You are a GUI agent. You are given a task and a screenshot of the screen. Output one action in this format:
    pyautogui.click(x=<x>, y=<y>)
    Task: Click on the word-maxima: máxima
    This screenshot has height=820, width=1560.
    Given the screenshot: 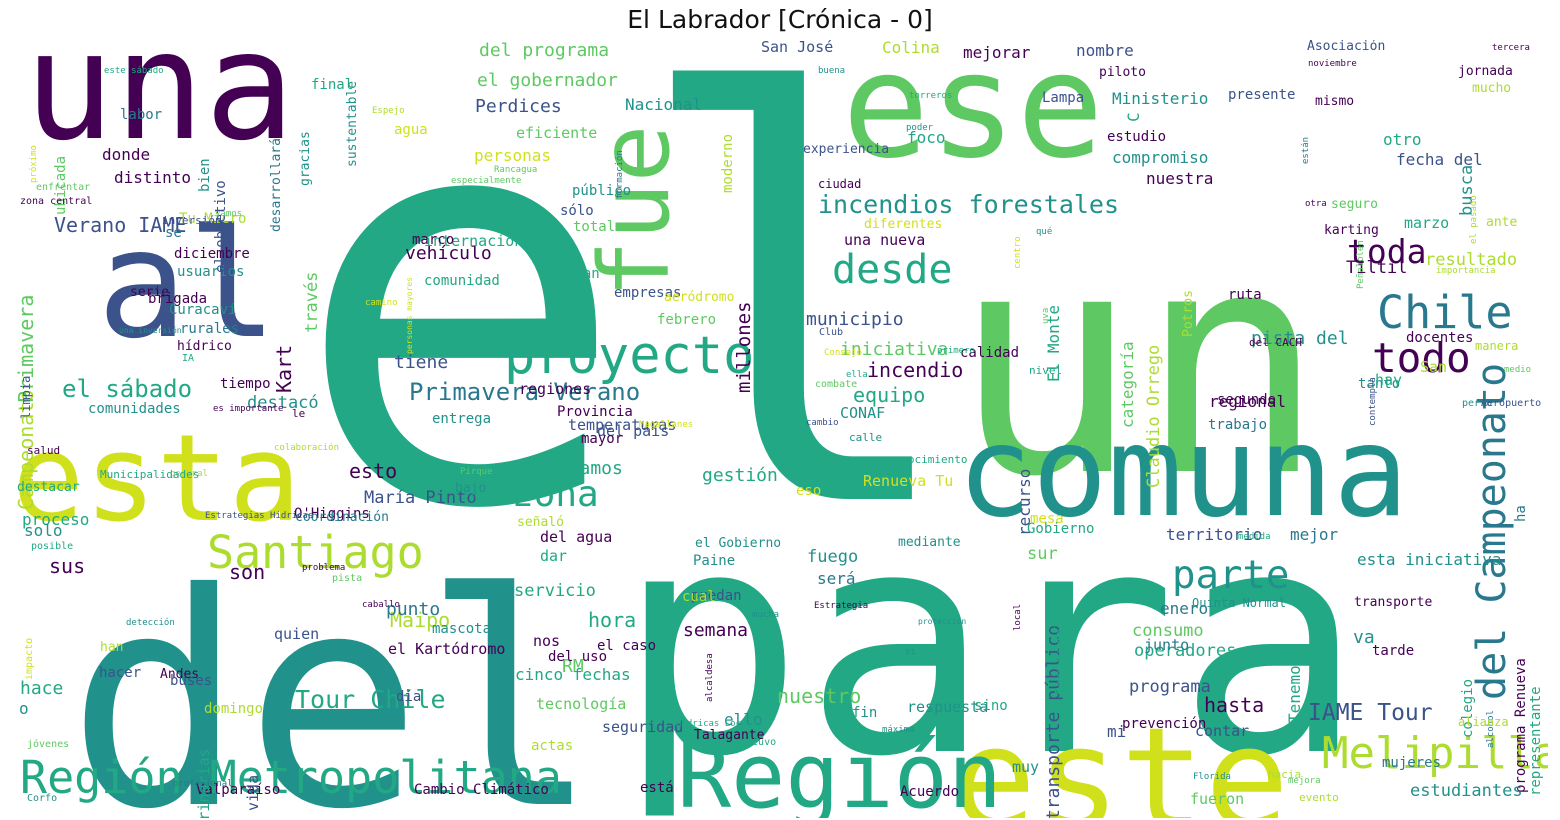 What is the action you would take?
    pyautogui.click(x=898, y=730)
    